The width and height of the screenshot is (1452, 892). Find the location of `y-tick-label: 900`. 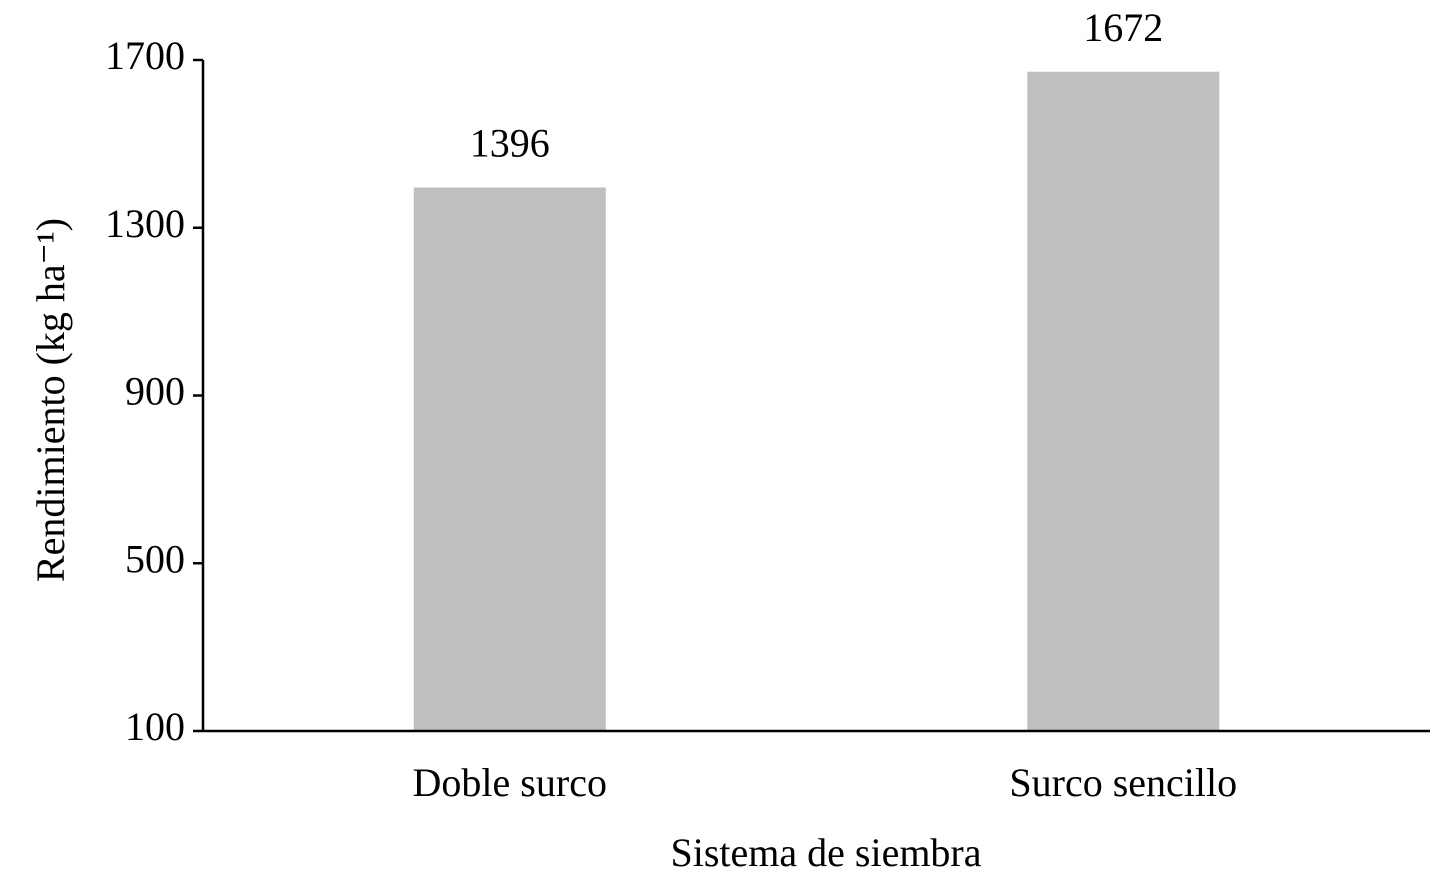

y-tick-label: 900 is located at coordinates (155, 391).